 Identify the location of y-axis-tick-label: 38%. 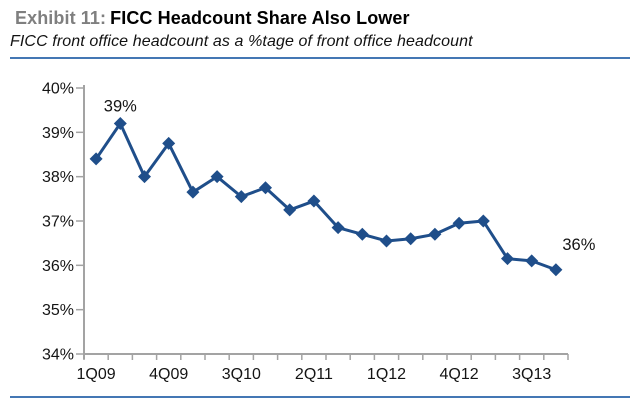
(58, 177).